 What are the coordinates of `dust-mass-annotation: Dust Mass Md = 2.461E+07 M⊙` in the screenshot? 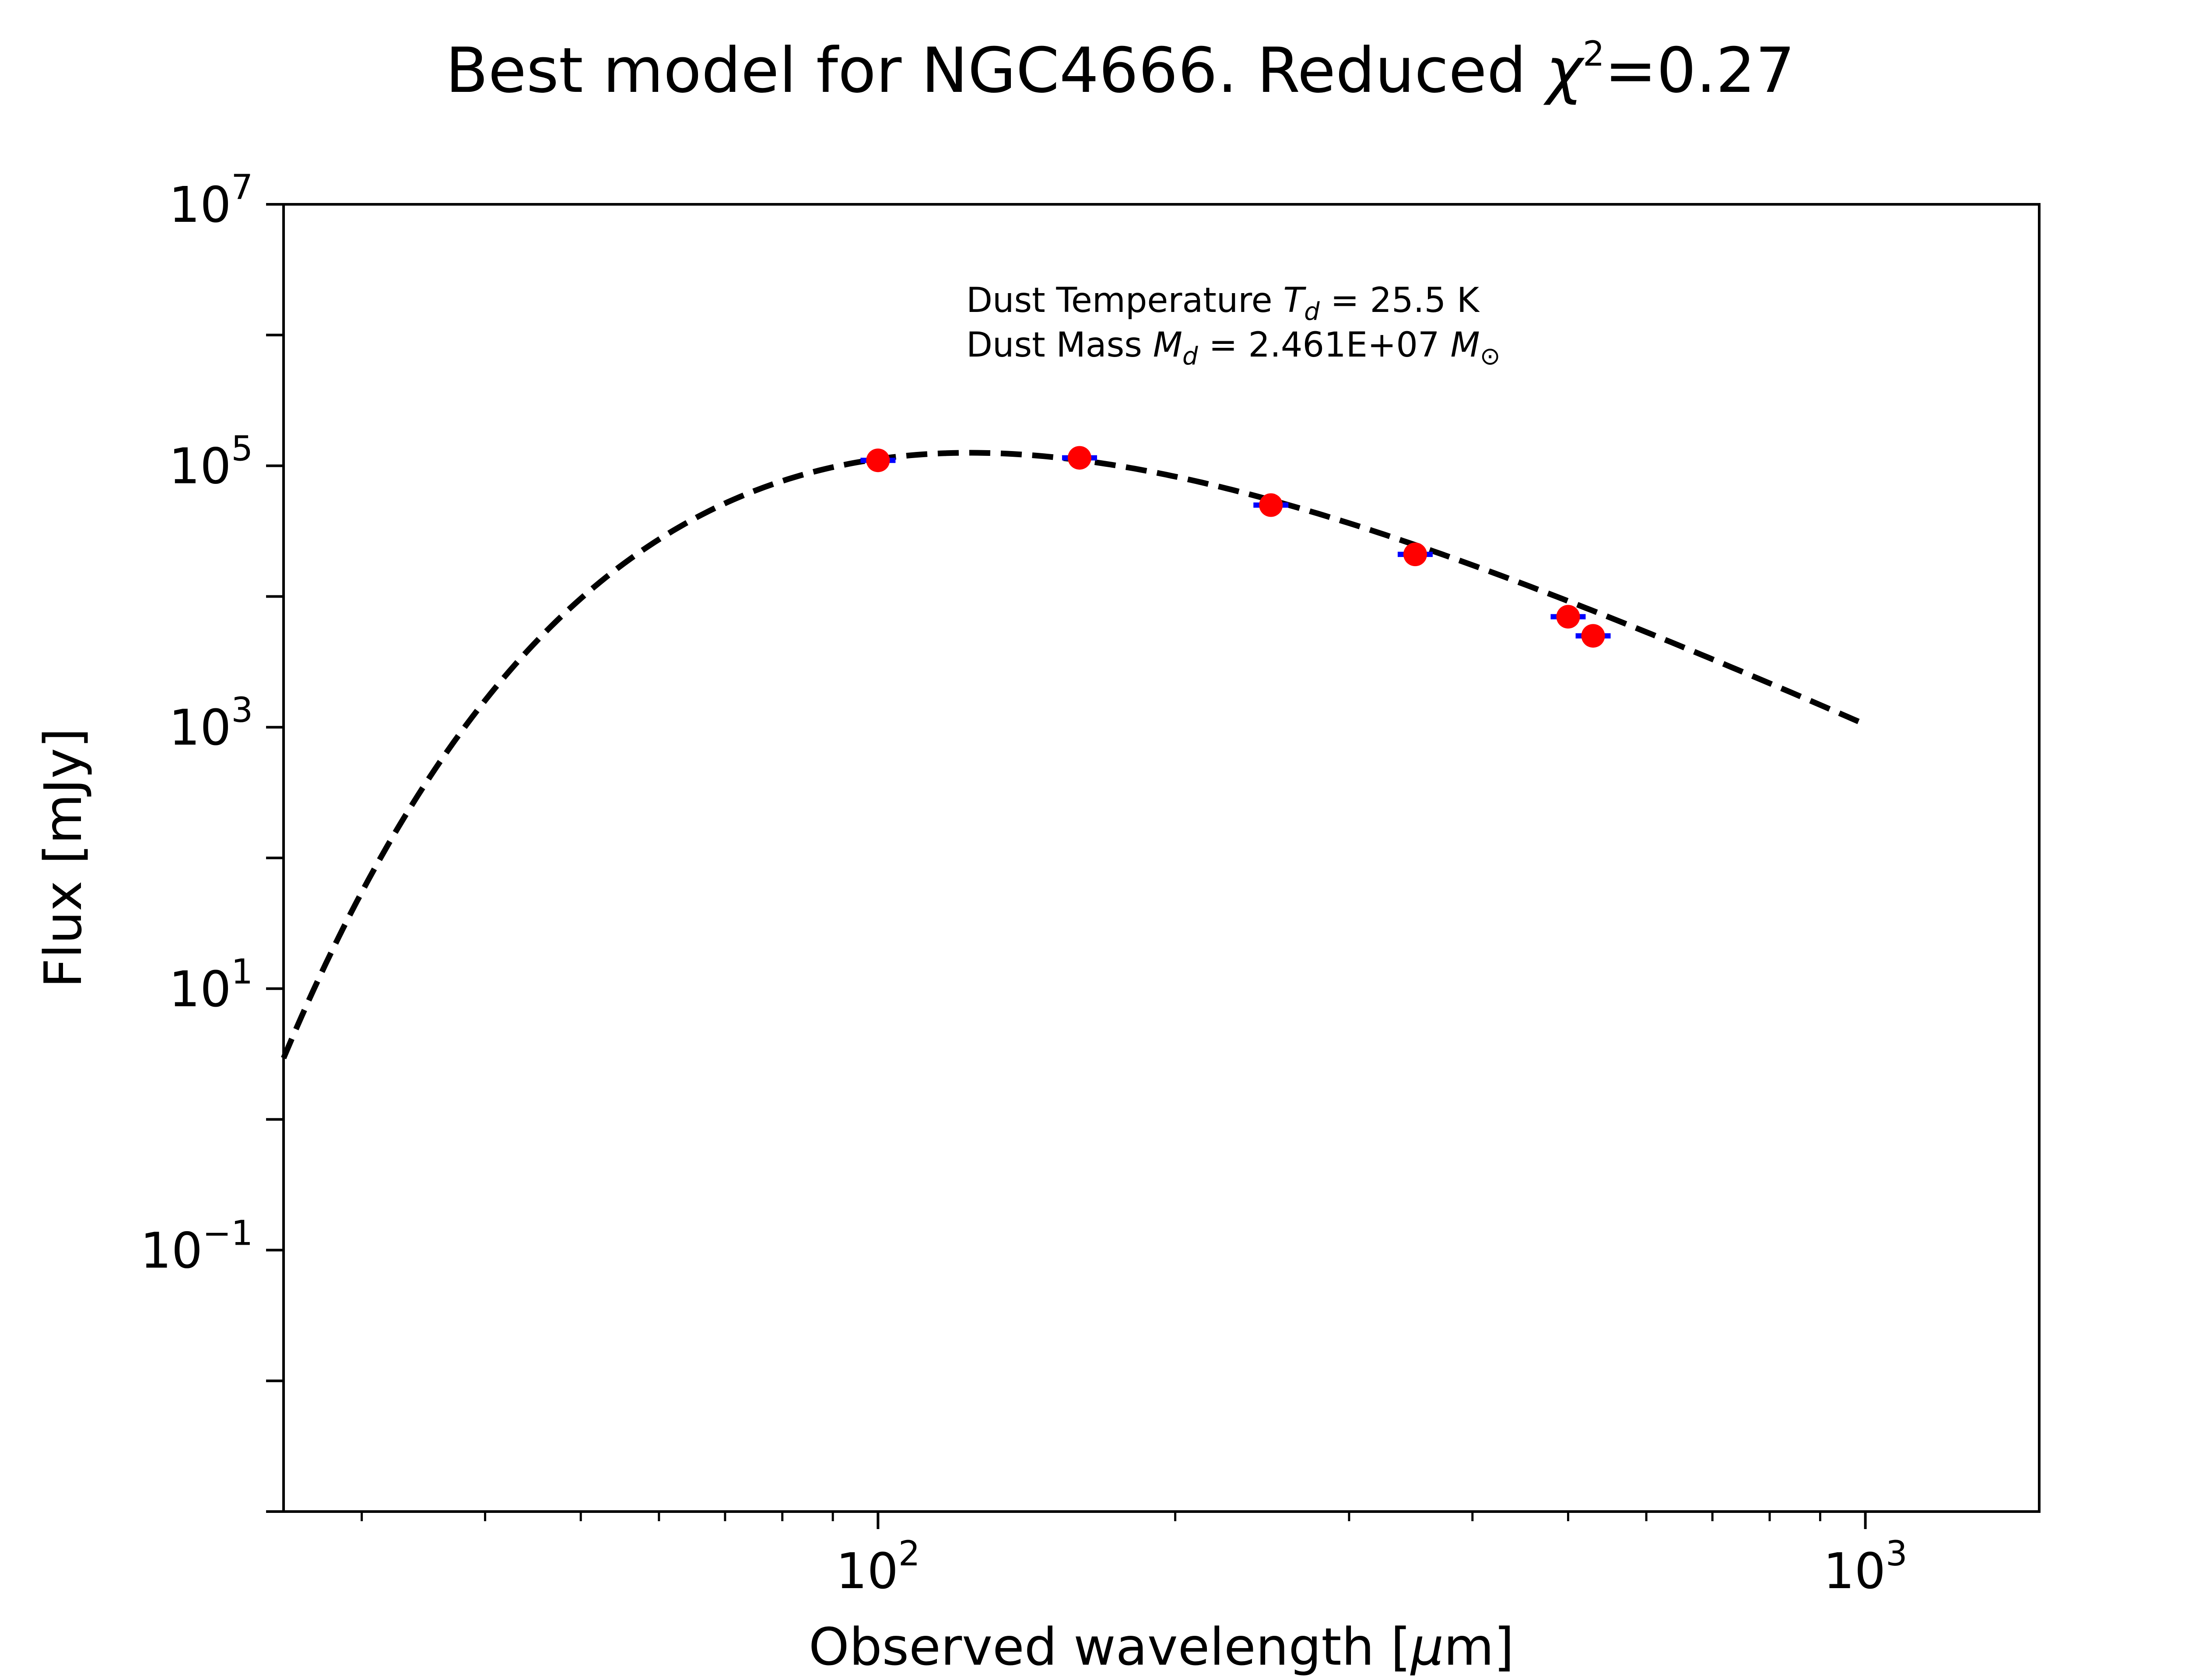 It's located at (1233, 348).